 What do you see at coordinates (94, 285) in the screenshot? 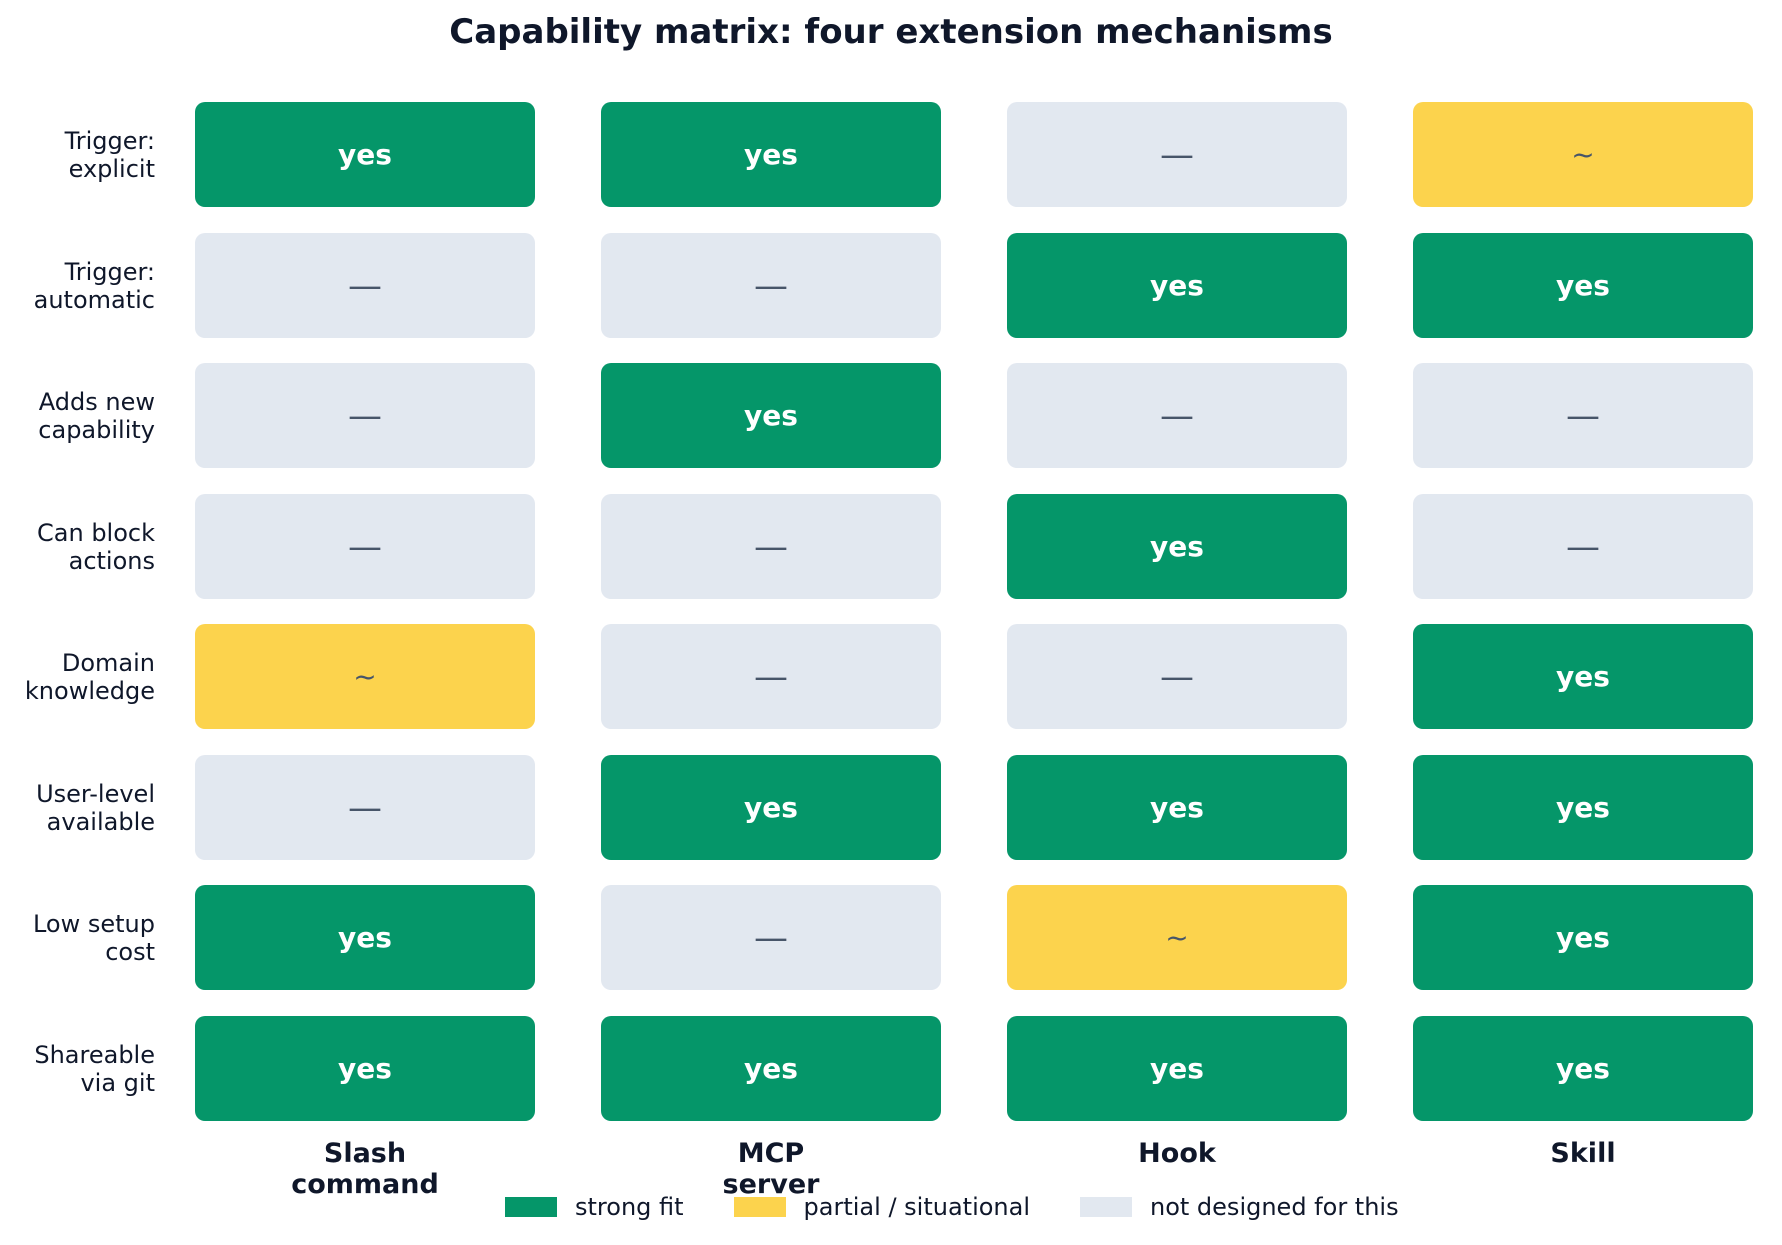
I see `row-label: Trigger: automatic` at bounding box center [94, 285].